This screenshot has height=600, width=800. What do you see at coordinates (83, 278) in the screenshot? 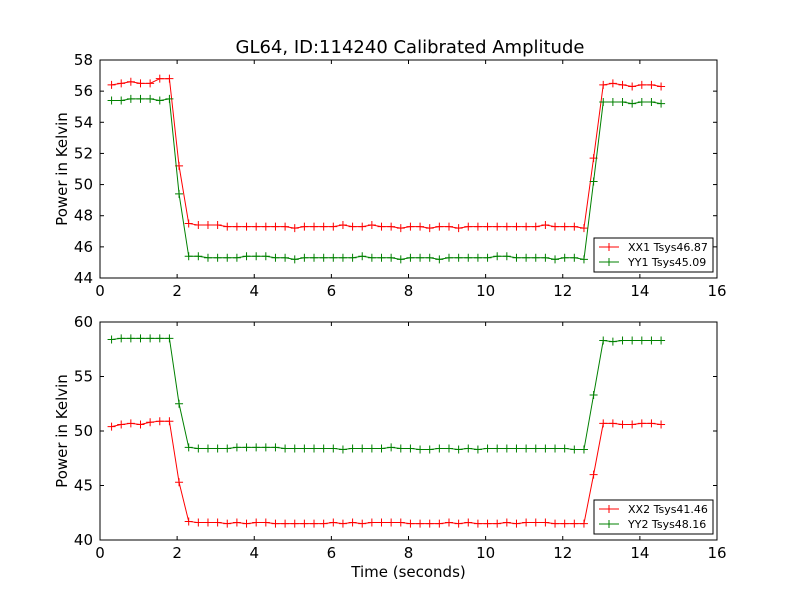
I see `y-tick-label: 44` at bounding box center [83, 278].